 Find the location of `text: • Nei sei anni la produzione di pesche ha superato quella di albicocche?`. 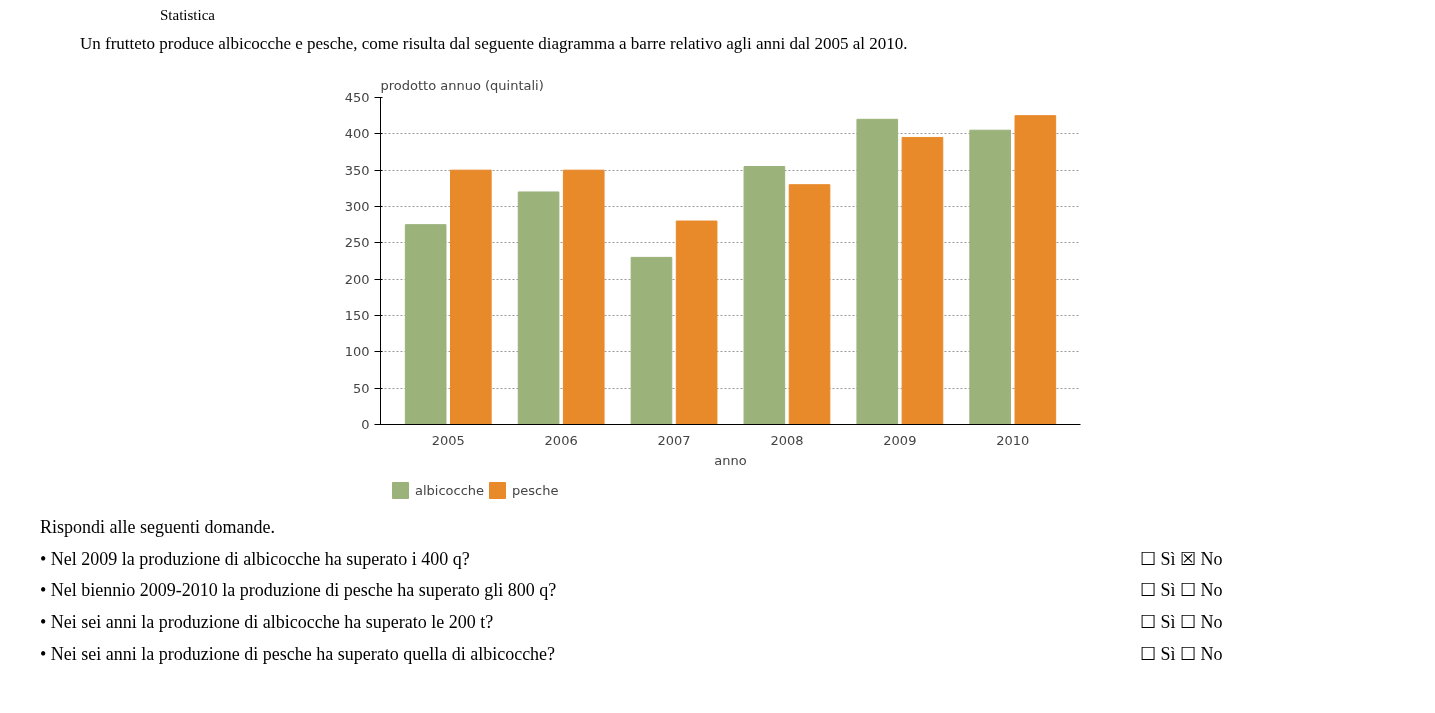

text: • Nei sei anni la produzione di pesche ha superato quella di albicocche? is located at coordinates (298, 654).